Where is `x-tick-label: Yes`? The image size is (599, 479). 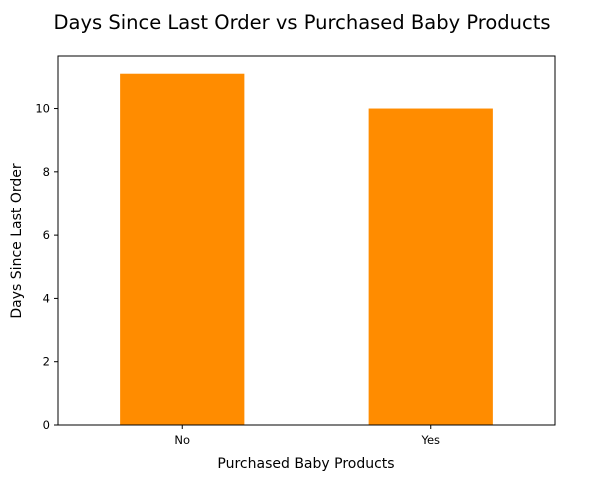 x-tick-label: Yes is located at coordinates (430, 440).